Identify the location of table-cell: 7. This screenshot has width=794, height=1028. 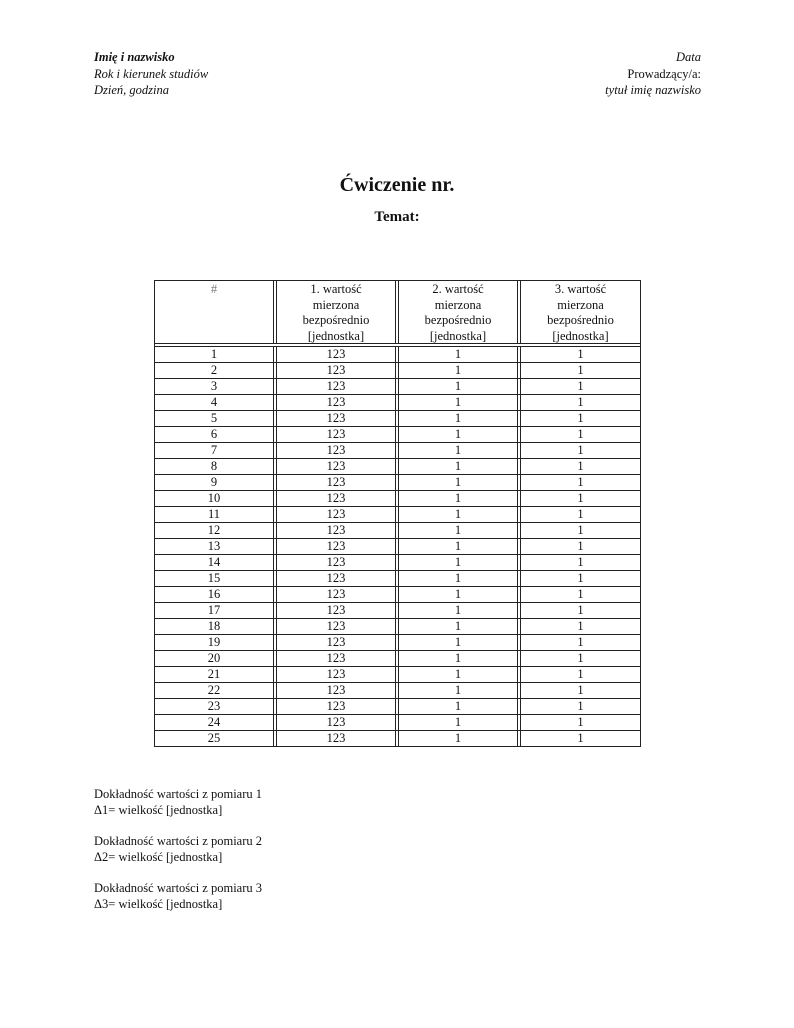
(216, 450).